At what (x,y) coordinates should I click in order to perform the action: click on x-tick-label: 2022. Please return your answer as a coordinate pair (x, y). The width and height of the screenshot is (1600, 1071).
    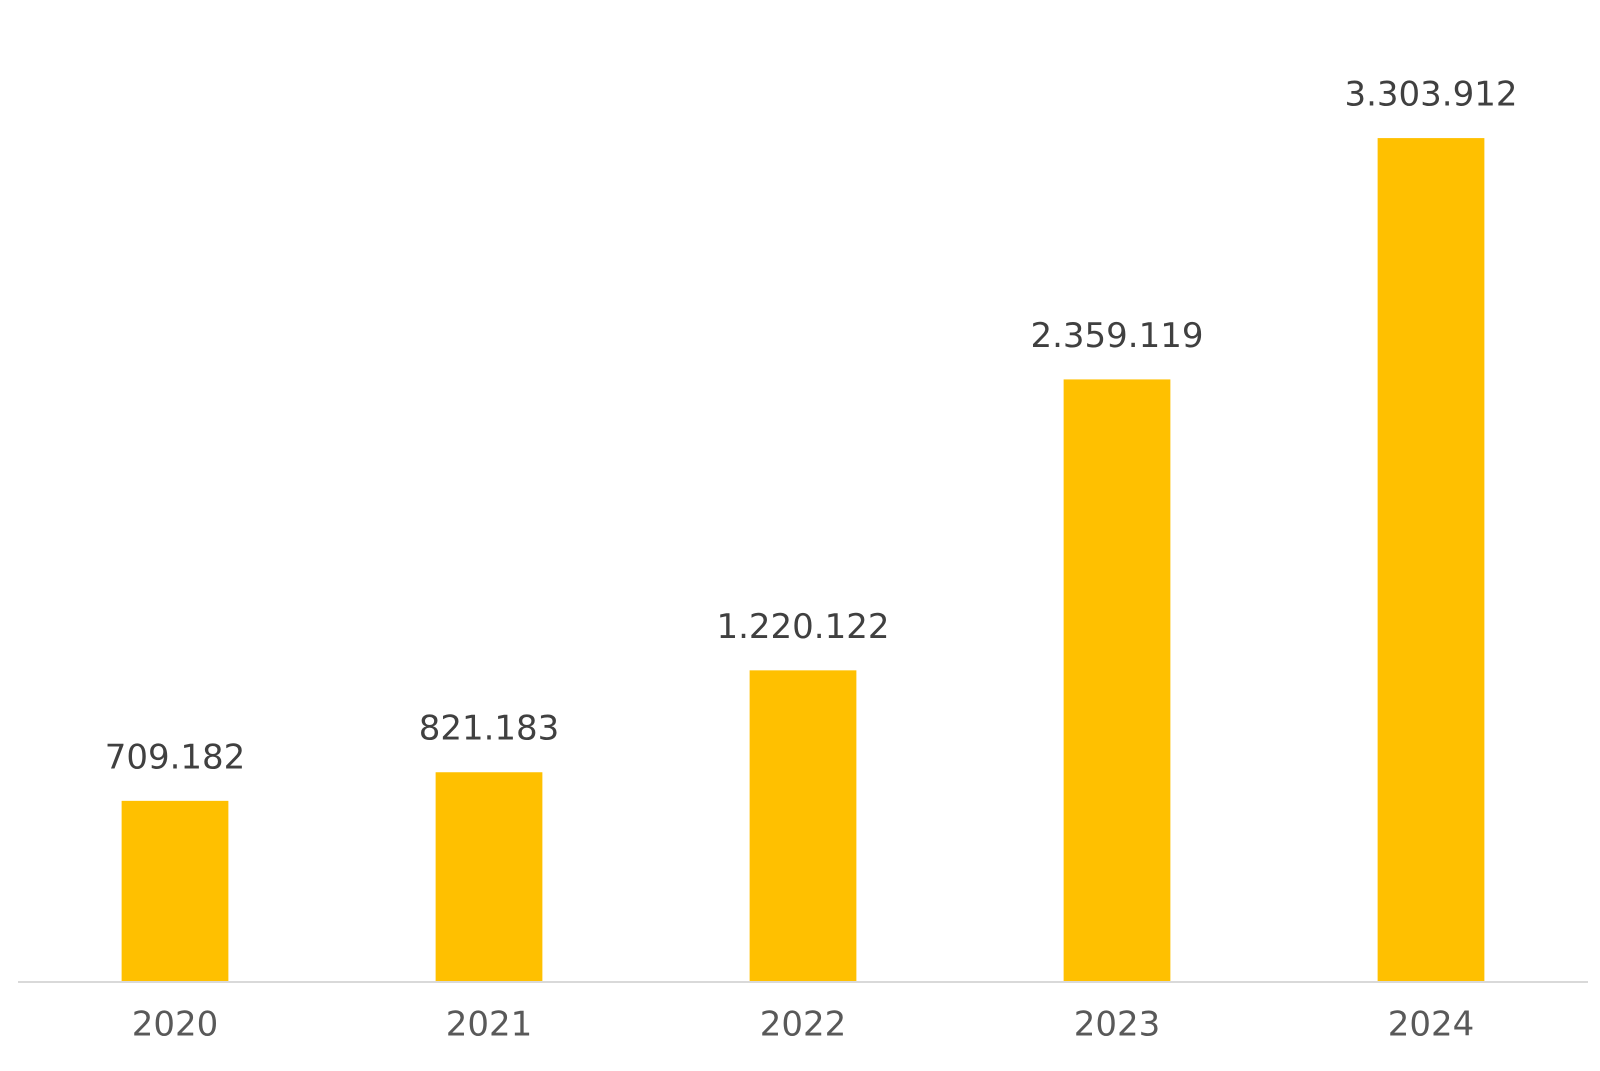
    Looking at the image, I should click on (803, 1025).